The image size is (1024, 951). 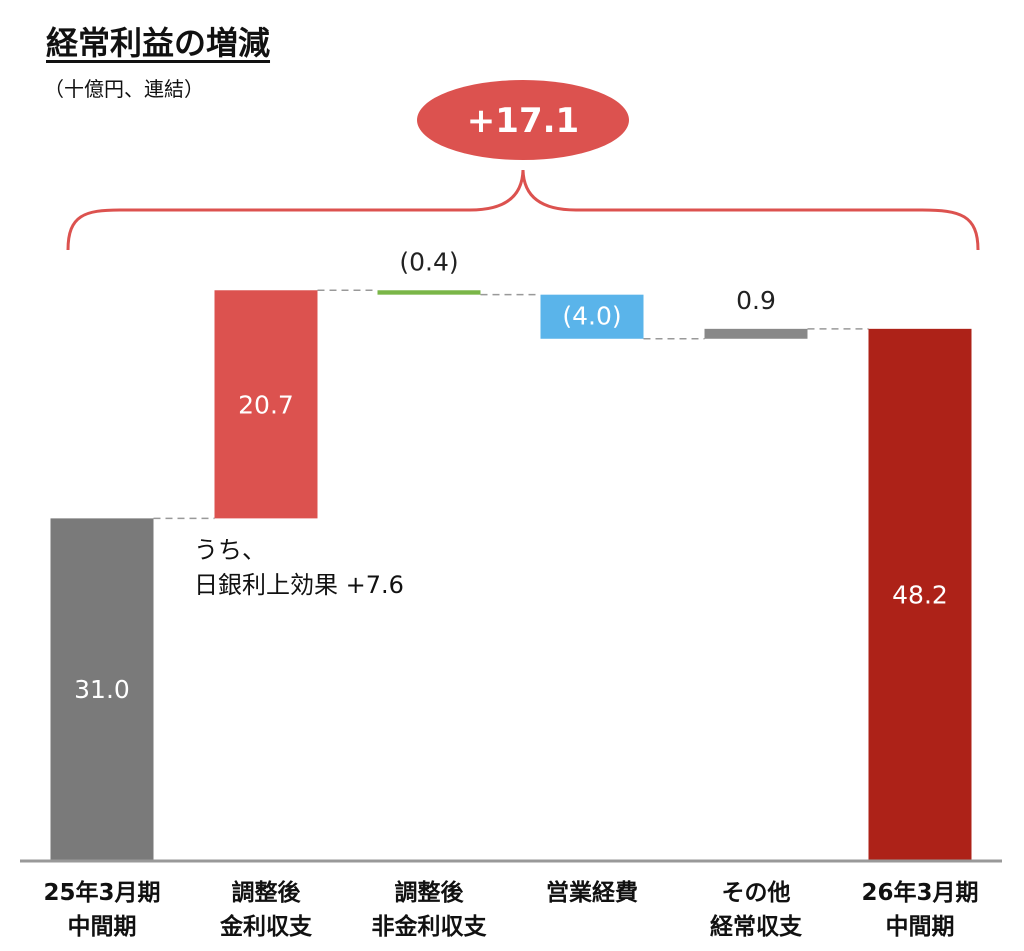 I want to click on category-label: 26年3月期, so click(x=919, y=892).